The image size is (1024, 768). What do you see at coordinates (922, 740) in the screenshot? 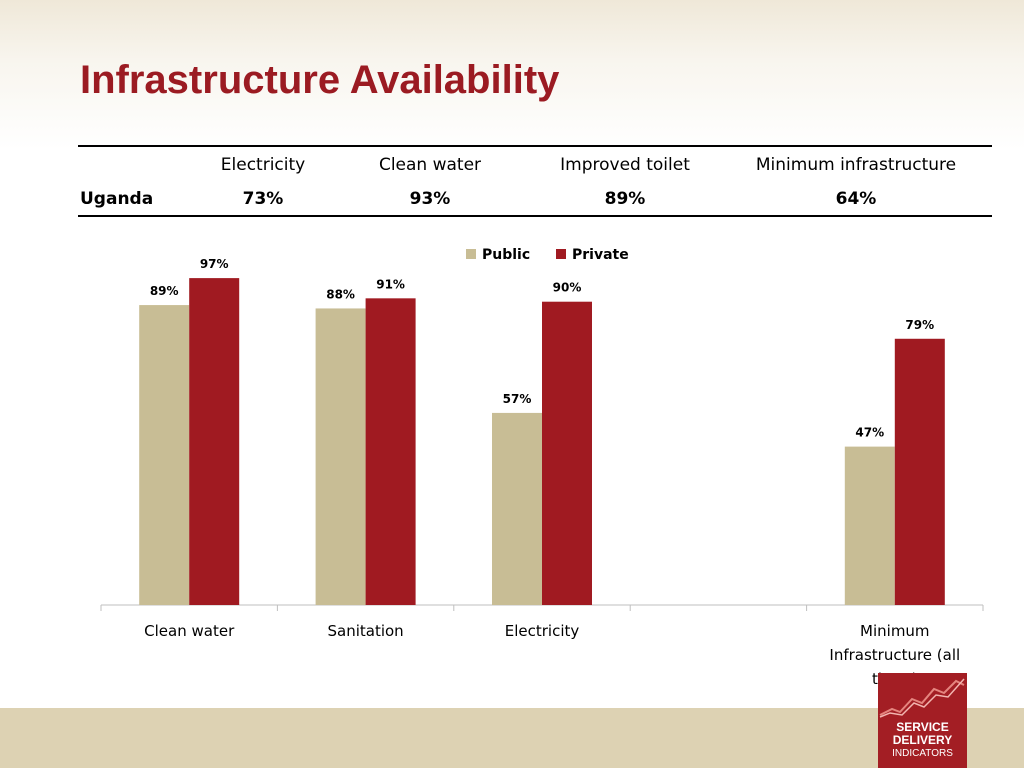
I see `logo-line-2: DELIVERY` at bounding box center [922, 740].